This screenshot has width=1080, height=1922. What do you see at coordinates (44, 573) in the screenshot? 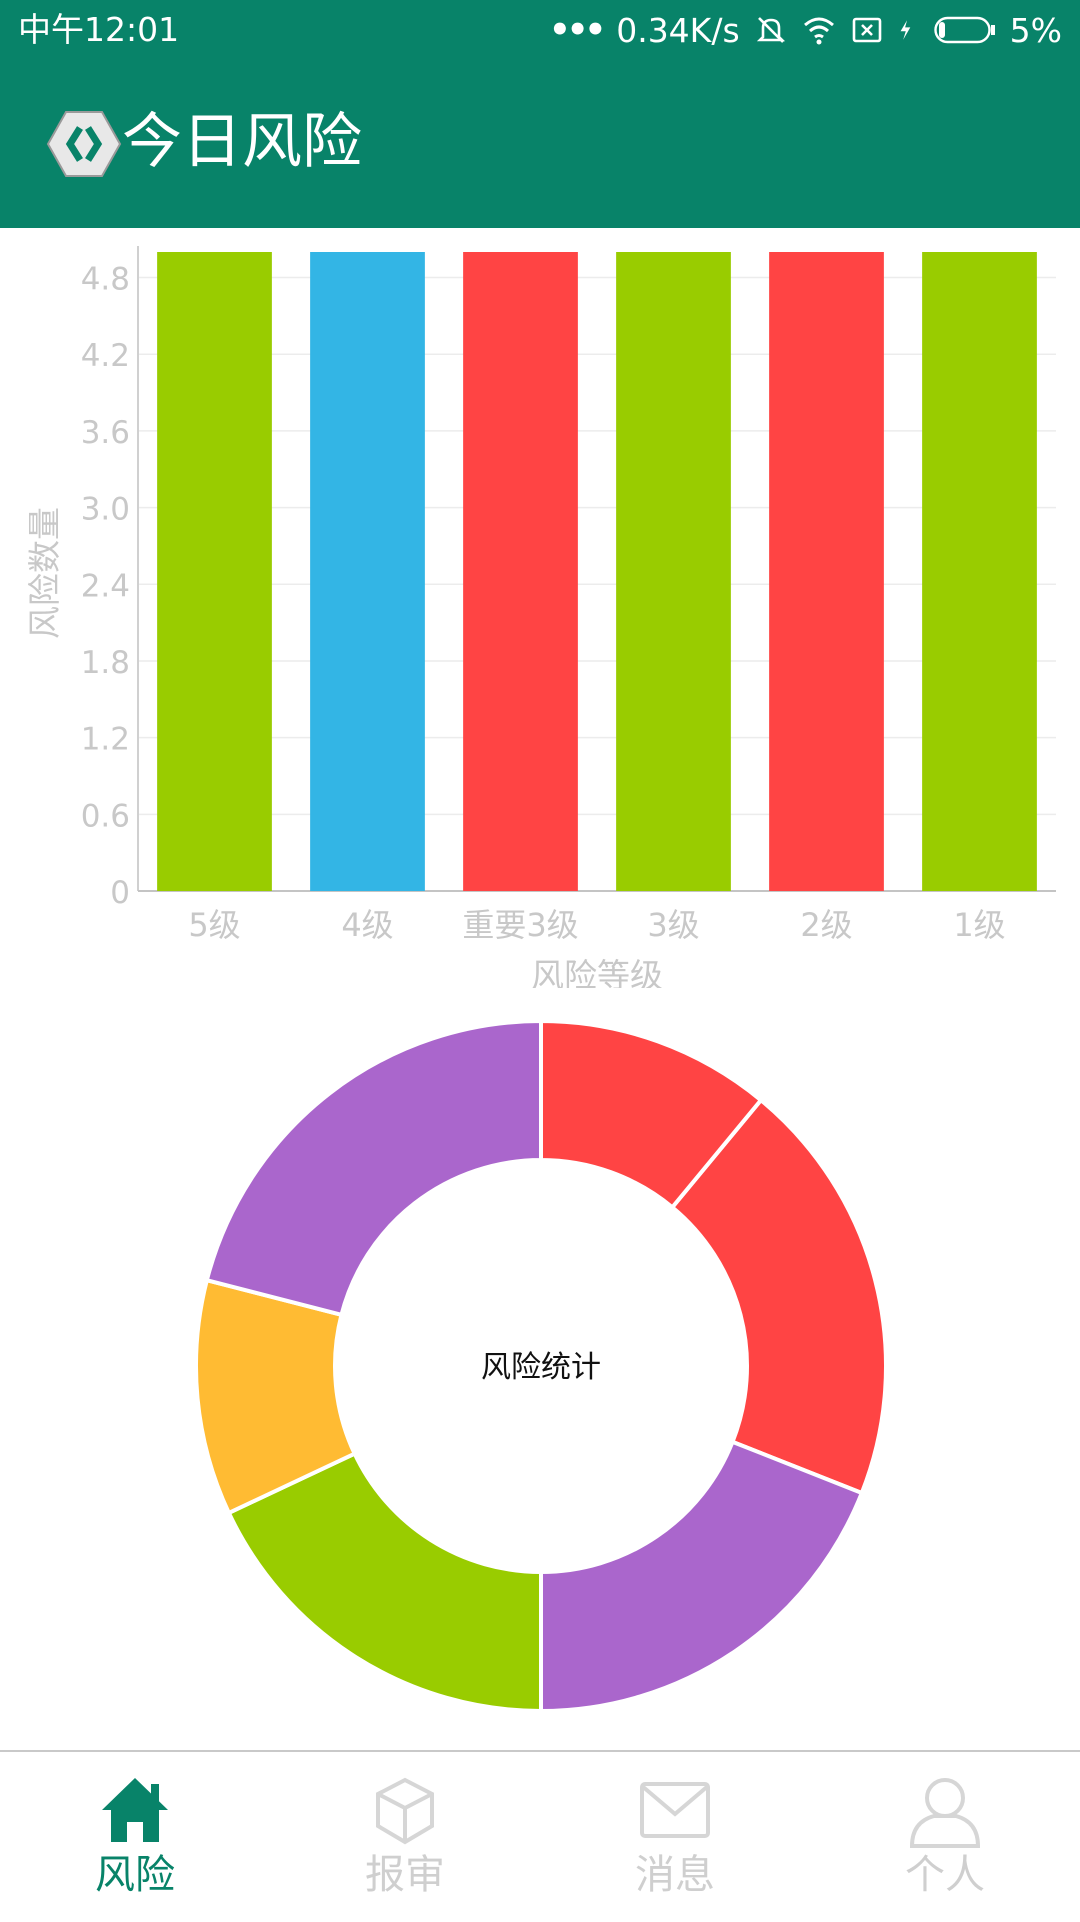
I see `y-axis-title: 风险数量` at bounding box center [44, 573].